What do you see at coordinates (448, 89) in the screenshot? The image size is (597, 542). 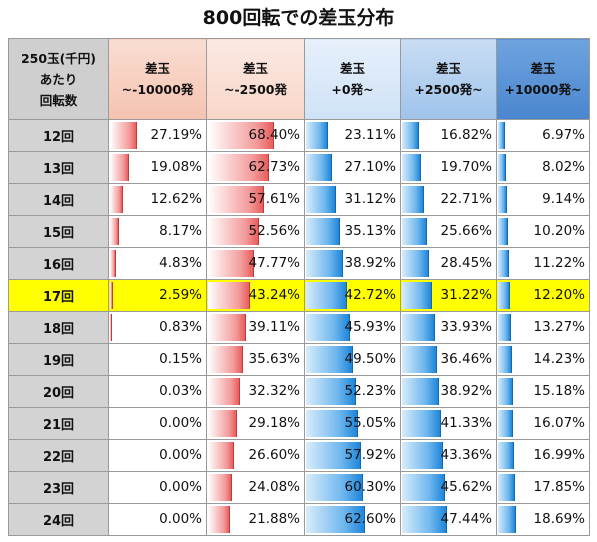 I see `column-header-line: +2500発~` at bounding box center [448, 89].